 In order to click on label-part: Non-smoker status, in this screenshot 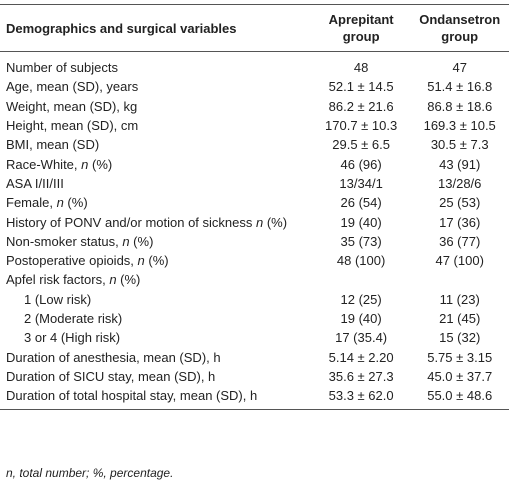, I will do `click(64, 241)`.